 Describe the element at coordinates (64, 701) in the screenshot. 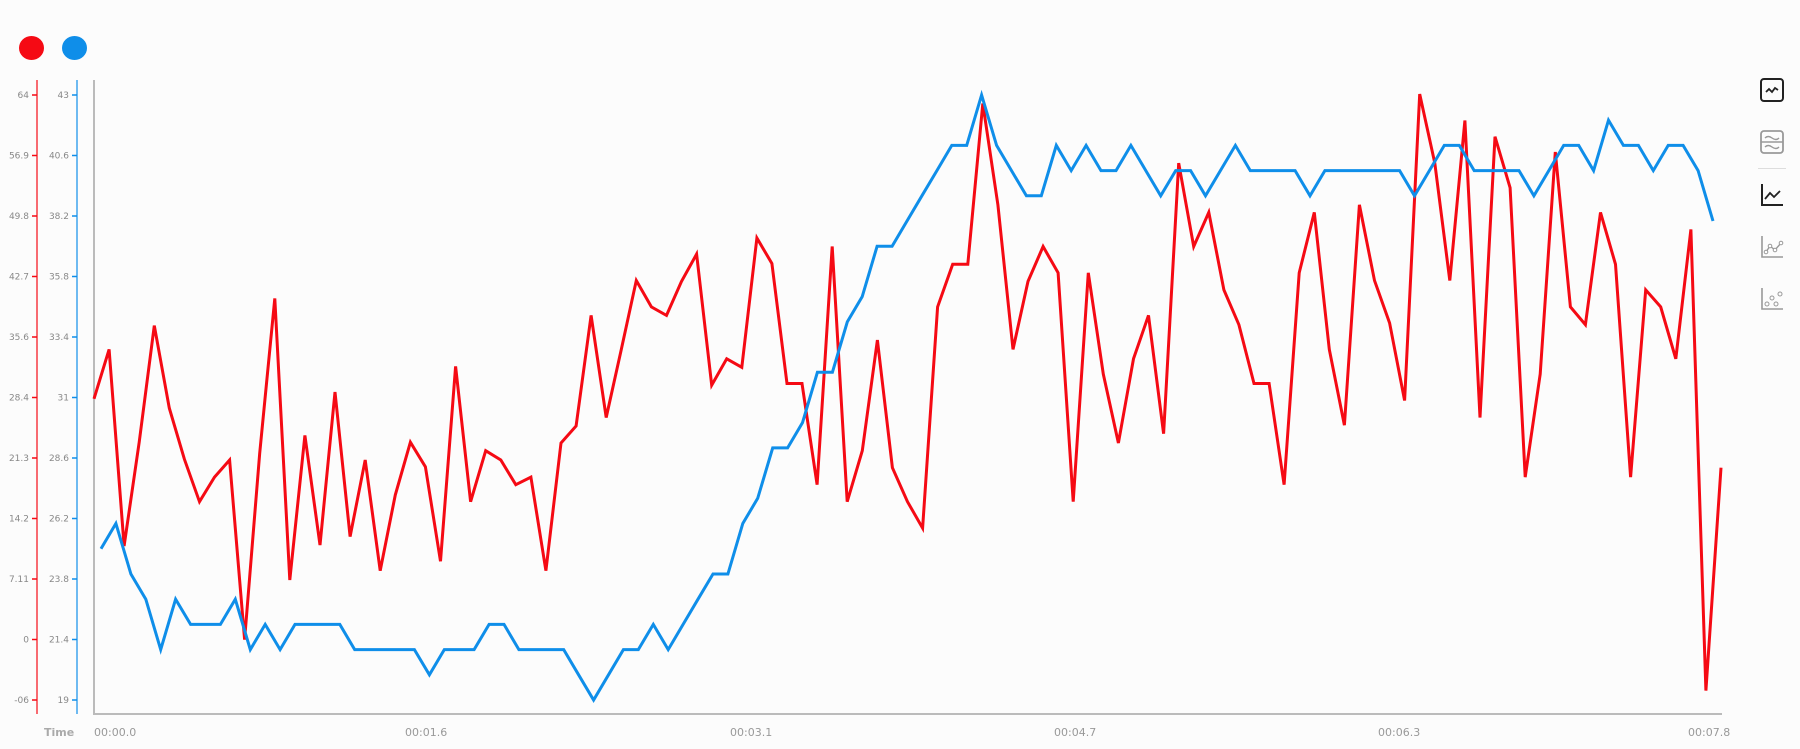

I see `y-axis-2-tick-label: 19` at that location.